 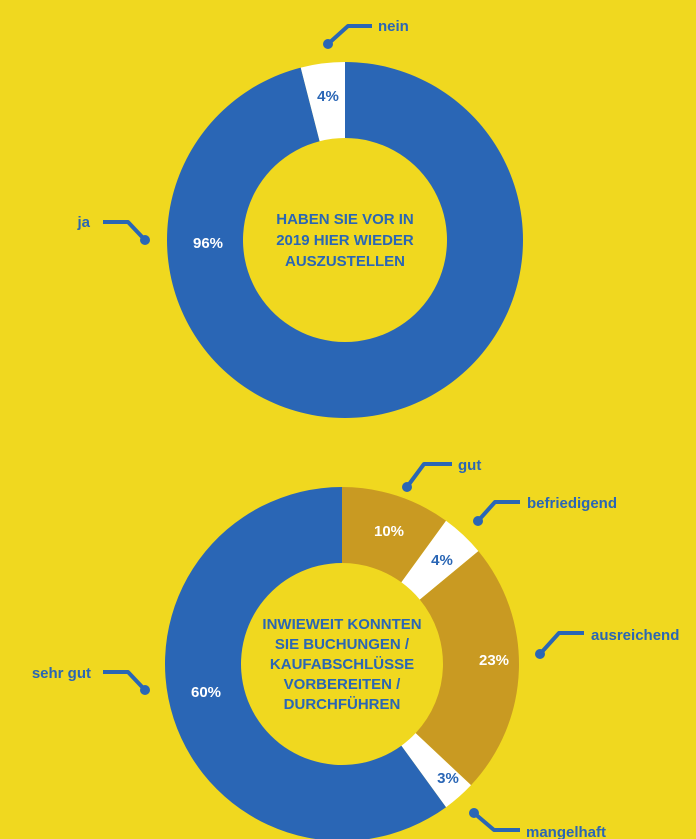 What do you see at coordinates (328, 96) in the screenshot?
I see `slice-value-label-nein: 4%` at bounding box center [328, 96].